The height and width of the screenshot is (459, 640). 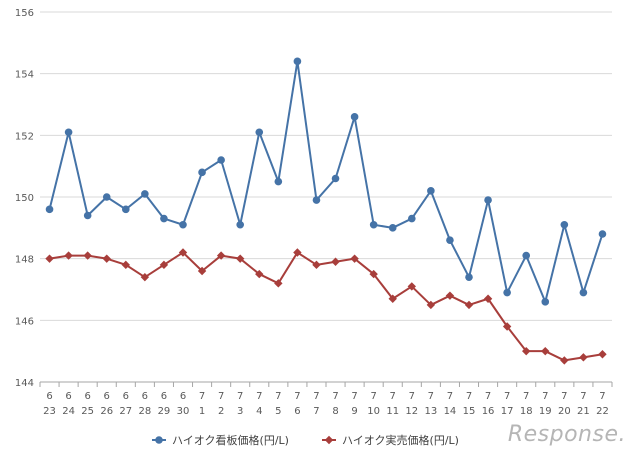 I want to click on x-tick-label-day: 26, so click(x=106, y=411).